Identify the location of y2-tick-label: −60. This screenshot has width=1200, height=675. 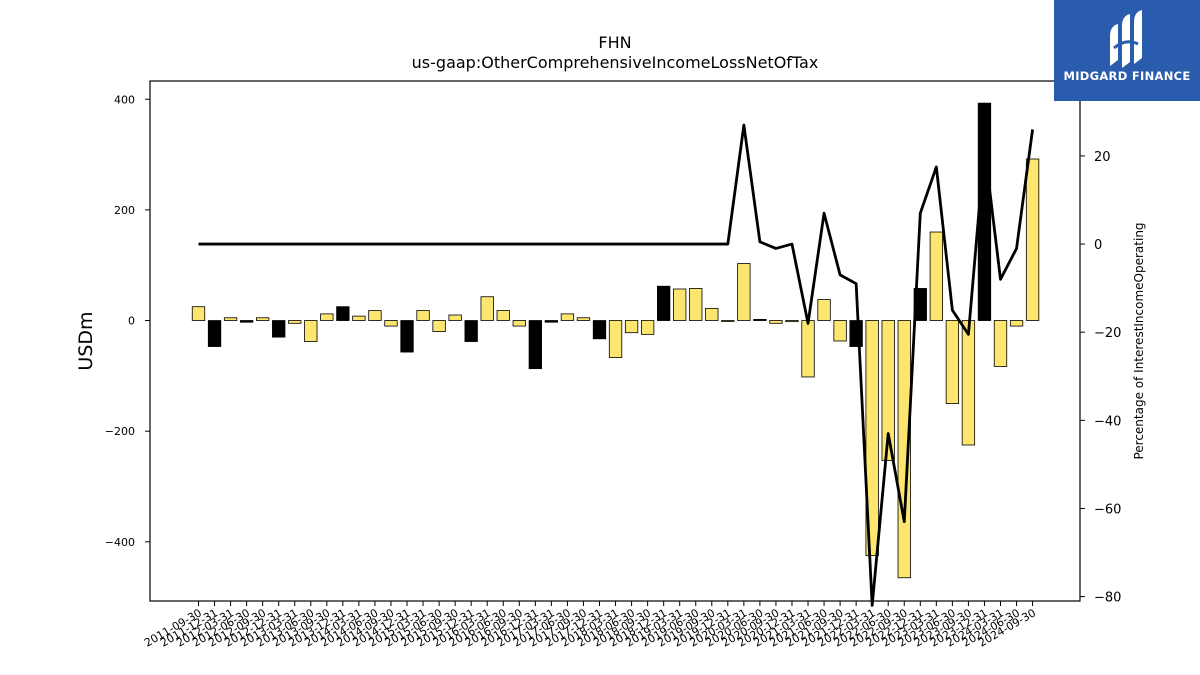
(1107, 509).